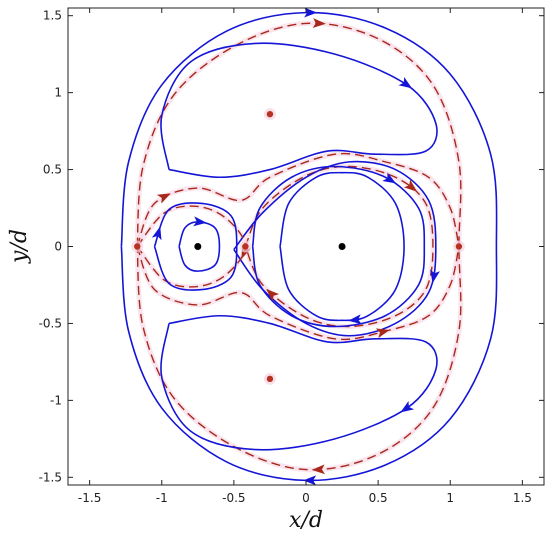 This screenshot has height=538, width=550. Describe the element at coordinates (89, 498) in the screenshot. I see `x-tick-label: -1.5` at that location.